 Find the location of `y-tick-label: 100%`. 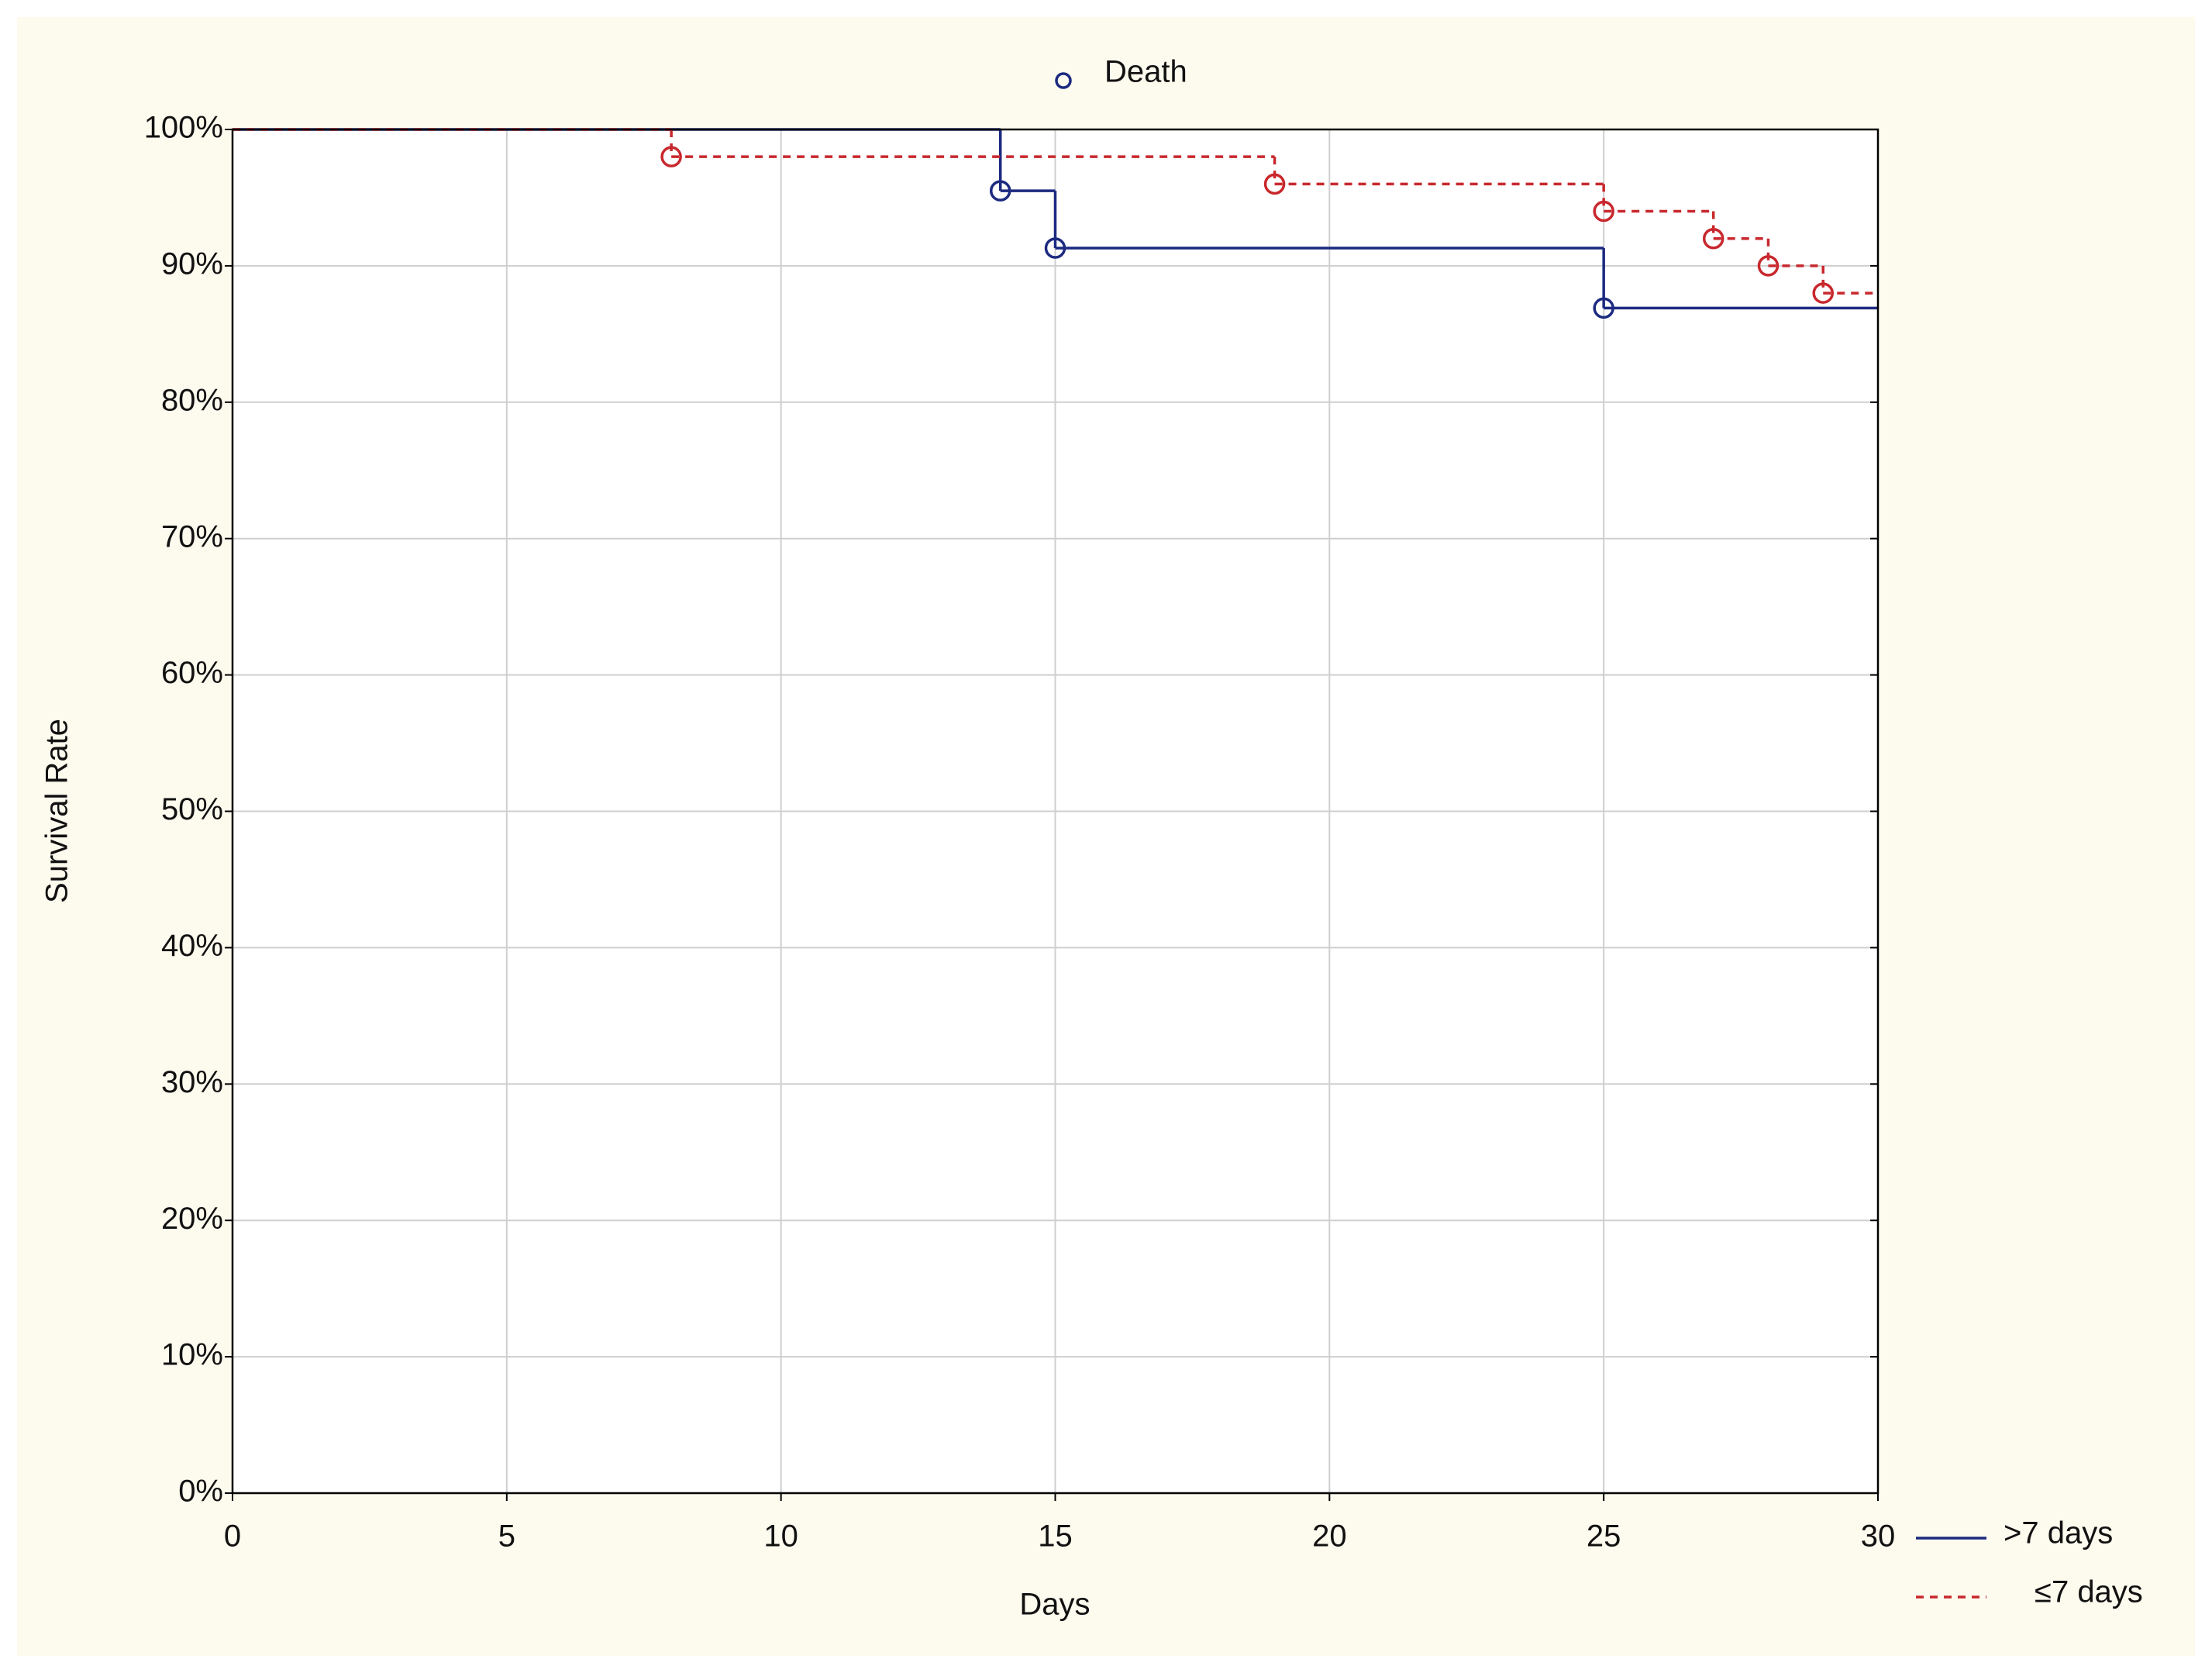

y-tick-label: 100% is located at coordinates (183, 128).